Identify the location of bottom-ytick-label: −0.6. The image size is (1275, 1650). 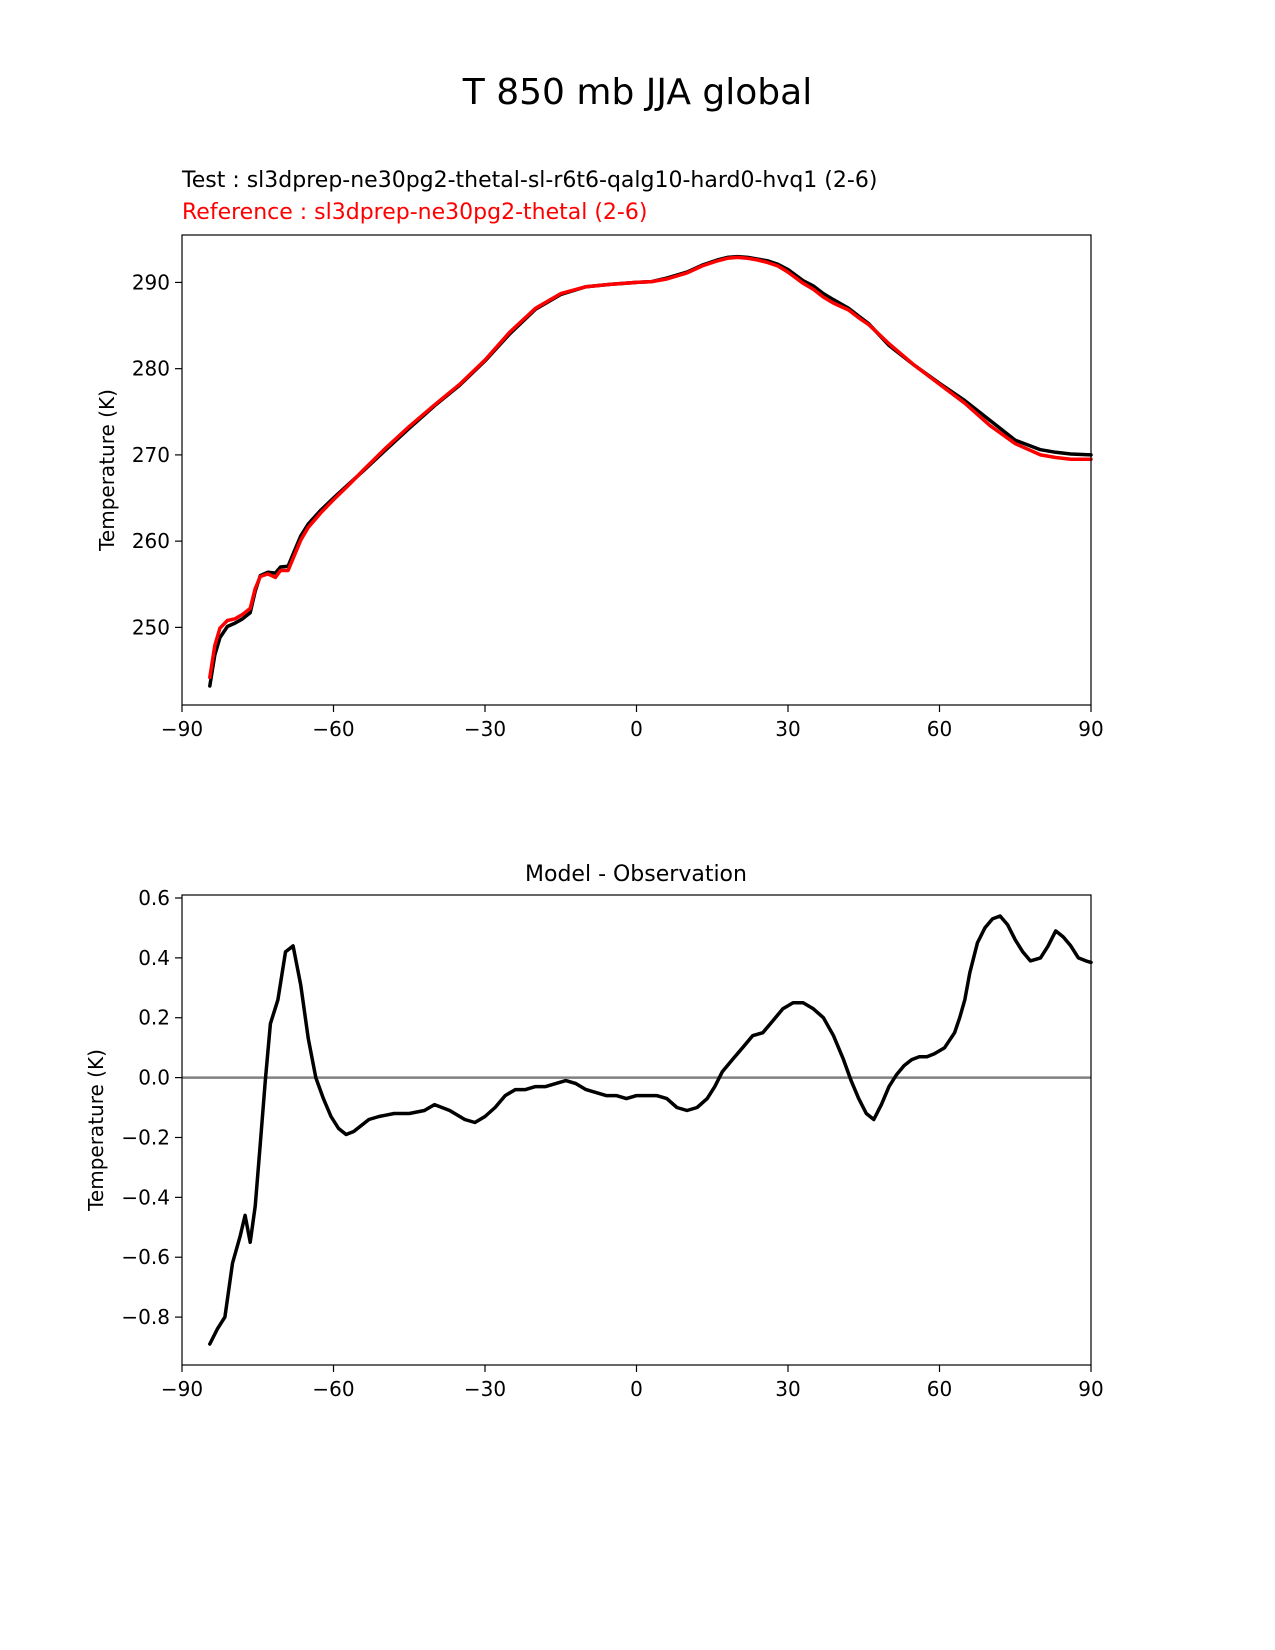
(145, 1257).